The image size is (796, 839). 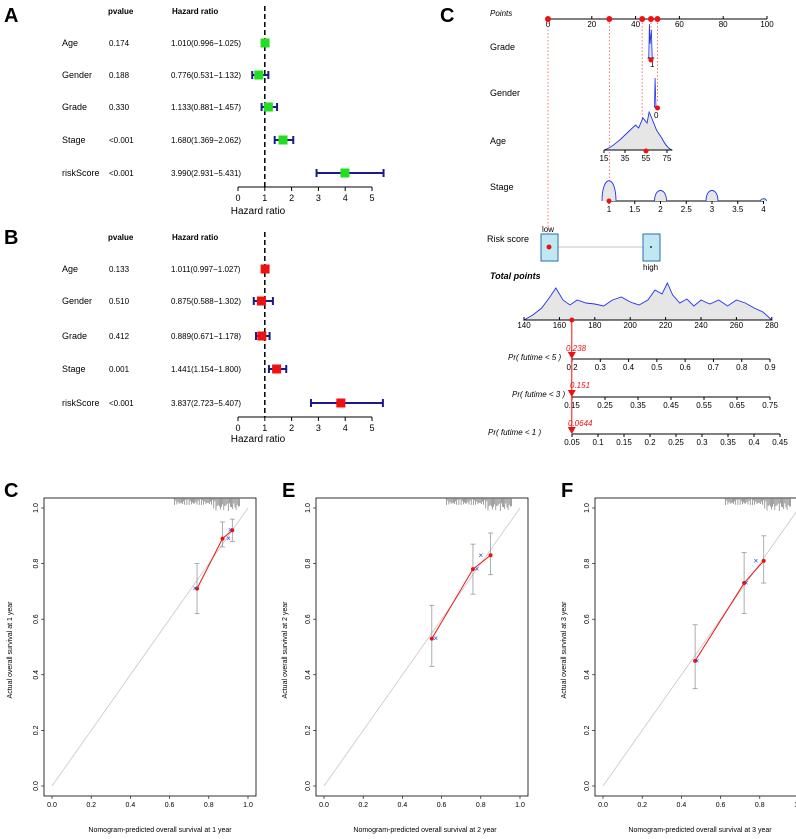 I want to click on nomo-risk-high-label: high, so click(x=650, y=267).